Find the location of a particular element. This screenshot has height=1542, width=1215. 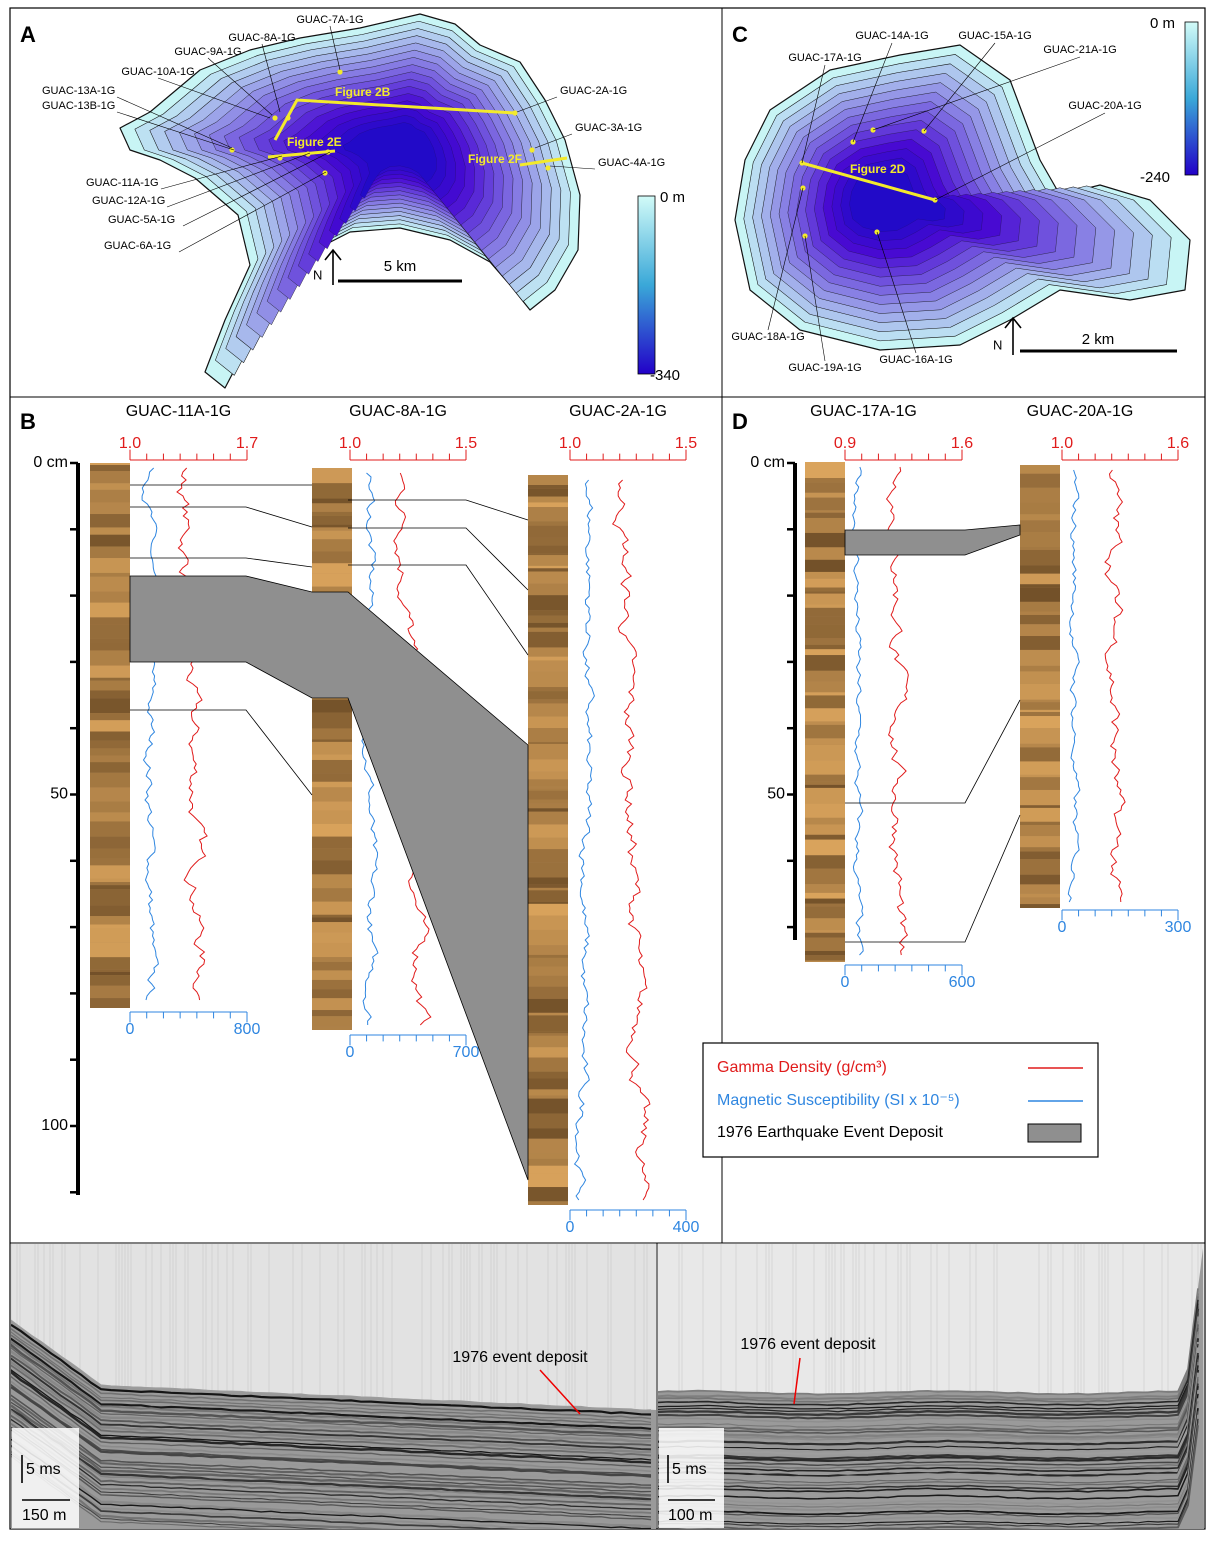

label: -240 is located at coordinates (1155, 177).